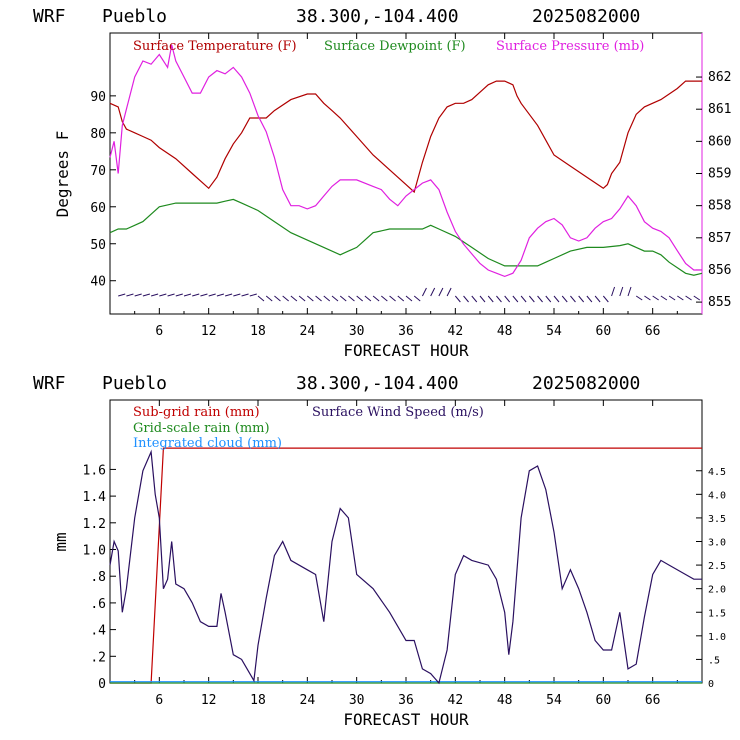  I want to click on top-x-tick-label: 48, so click(505, 331).